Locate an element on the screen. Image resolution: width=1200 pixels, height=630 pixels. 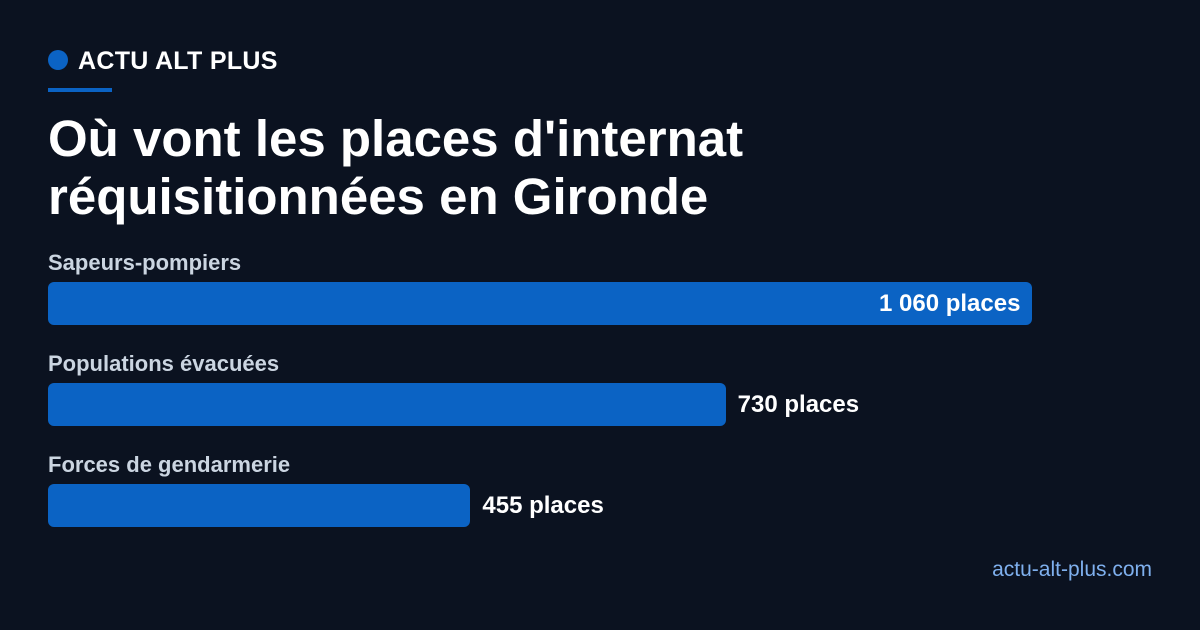
category-label: Sapeurs-pompiers is located at coordinates (145, 262).